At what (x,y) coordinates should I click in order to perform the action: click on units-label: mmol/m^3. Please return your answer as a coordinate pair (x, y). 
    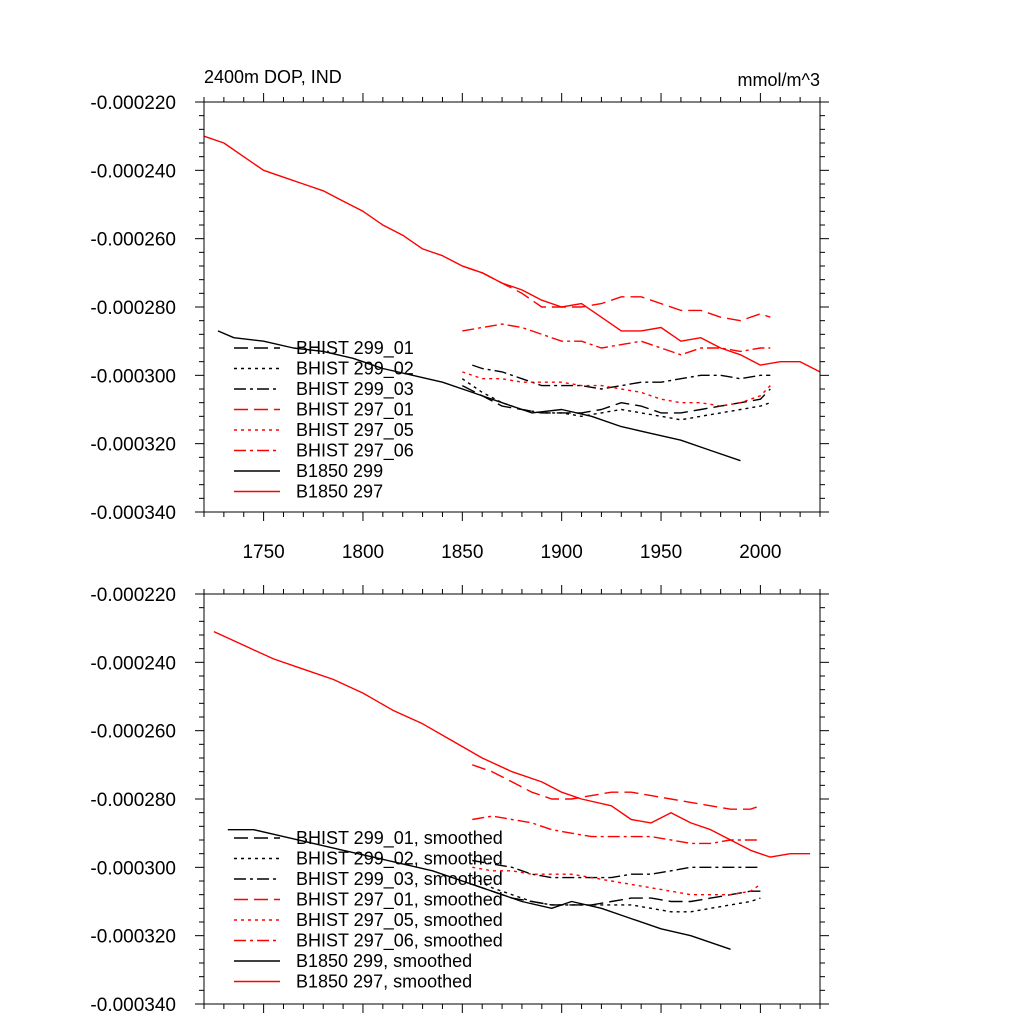
    Looking at the image, I should click on (779, 80).